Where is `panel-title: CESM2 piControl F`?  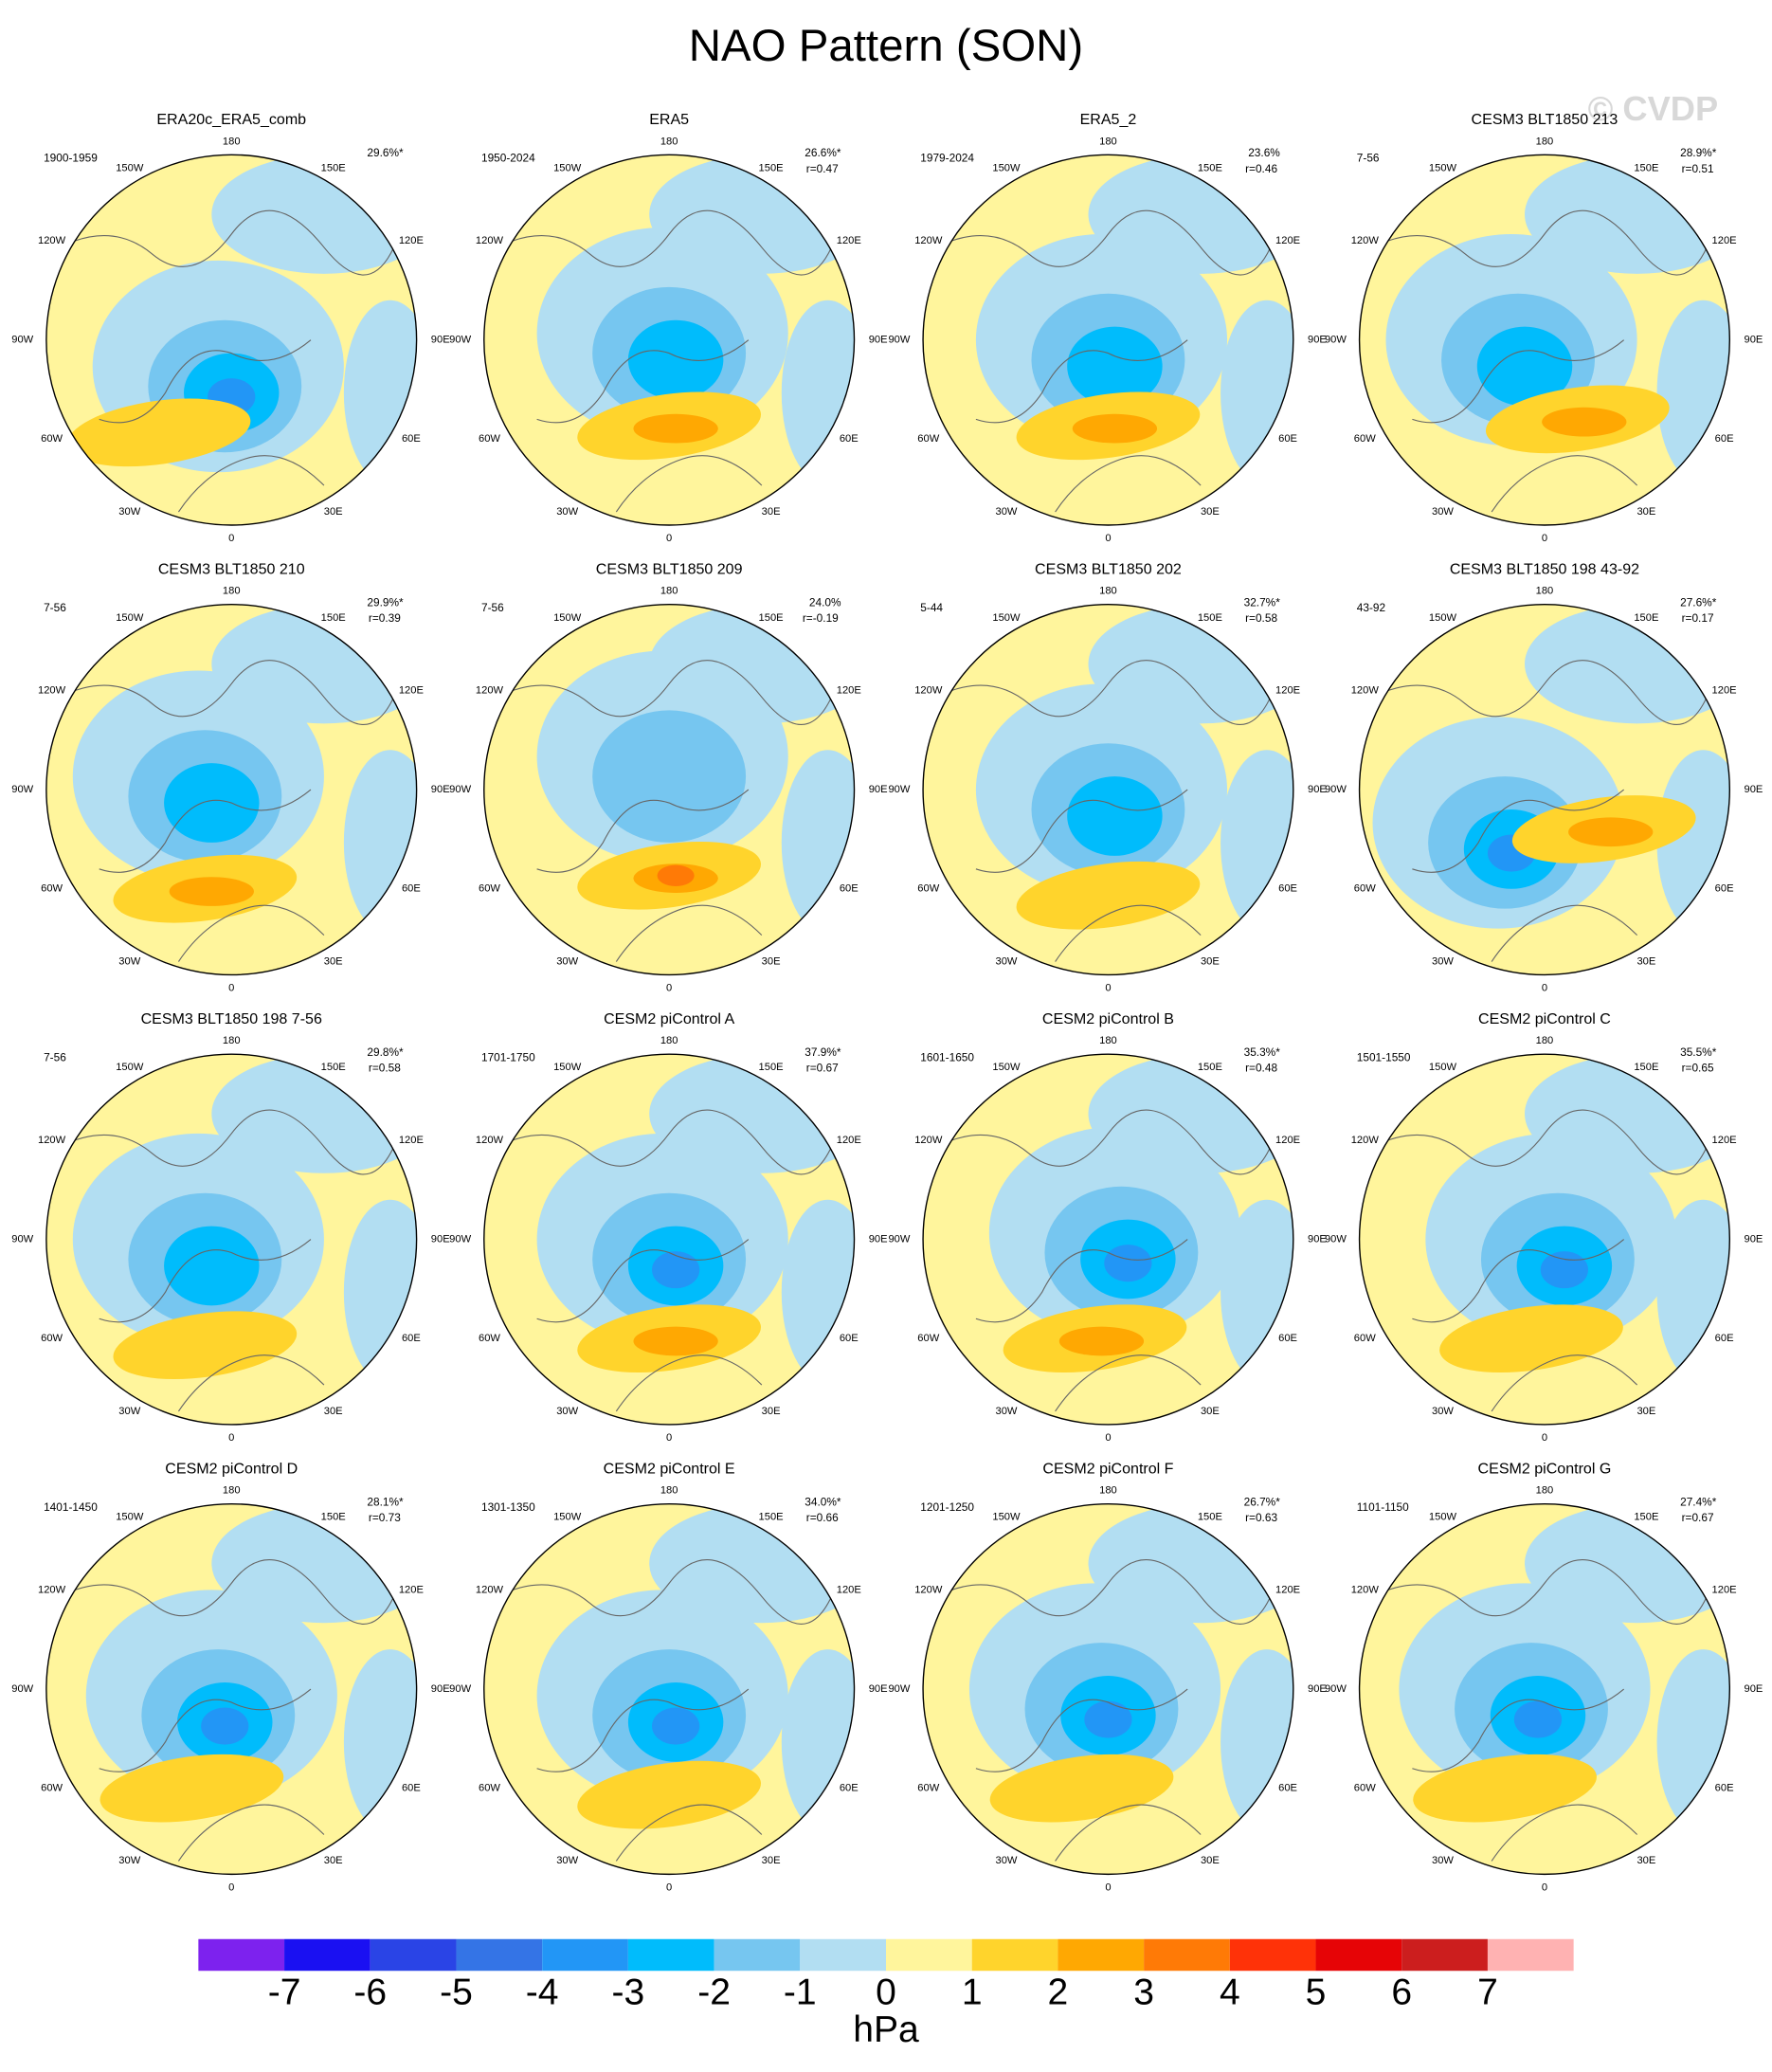 panel-title: CESM2 piControl F is located at coordinates (1107, 1469).